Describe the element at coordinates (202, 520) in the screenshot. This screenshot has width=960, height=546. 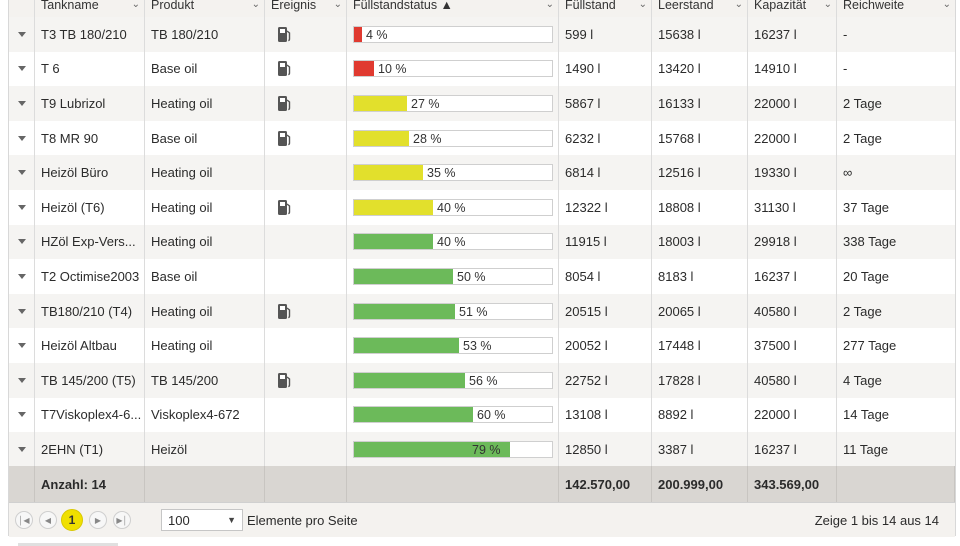
I see `page-size-select: 100 ▼` at that location.